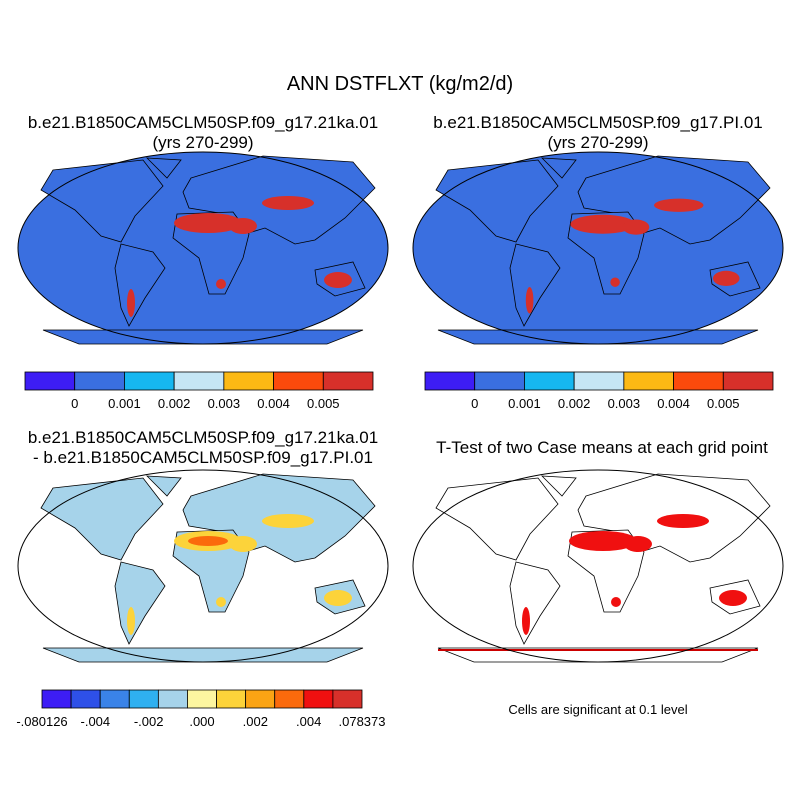  What do you see at coordinates (597, 709) in the screenshot?
I see `panel-note: Cells are significant at 0.1 level` at bounding box center [597, 709].